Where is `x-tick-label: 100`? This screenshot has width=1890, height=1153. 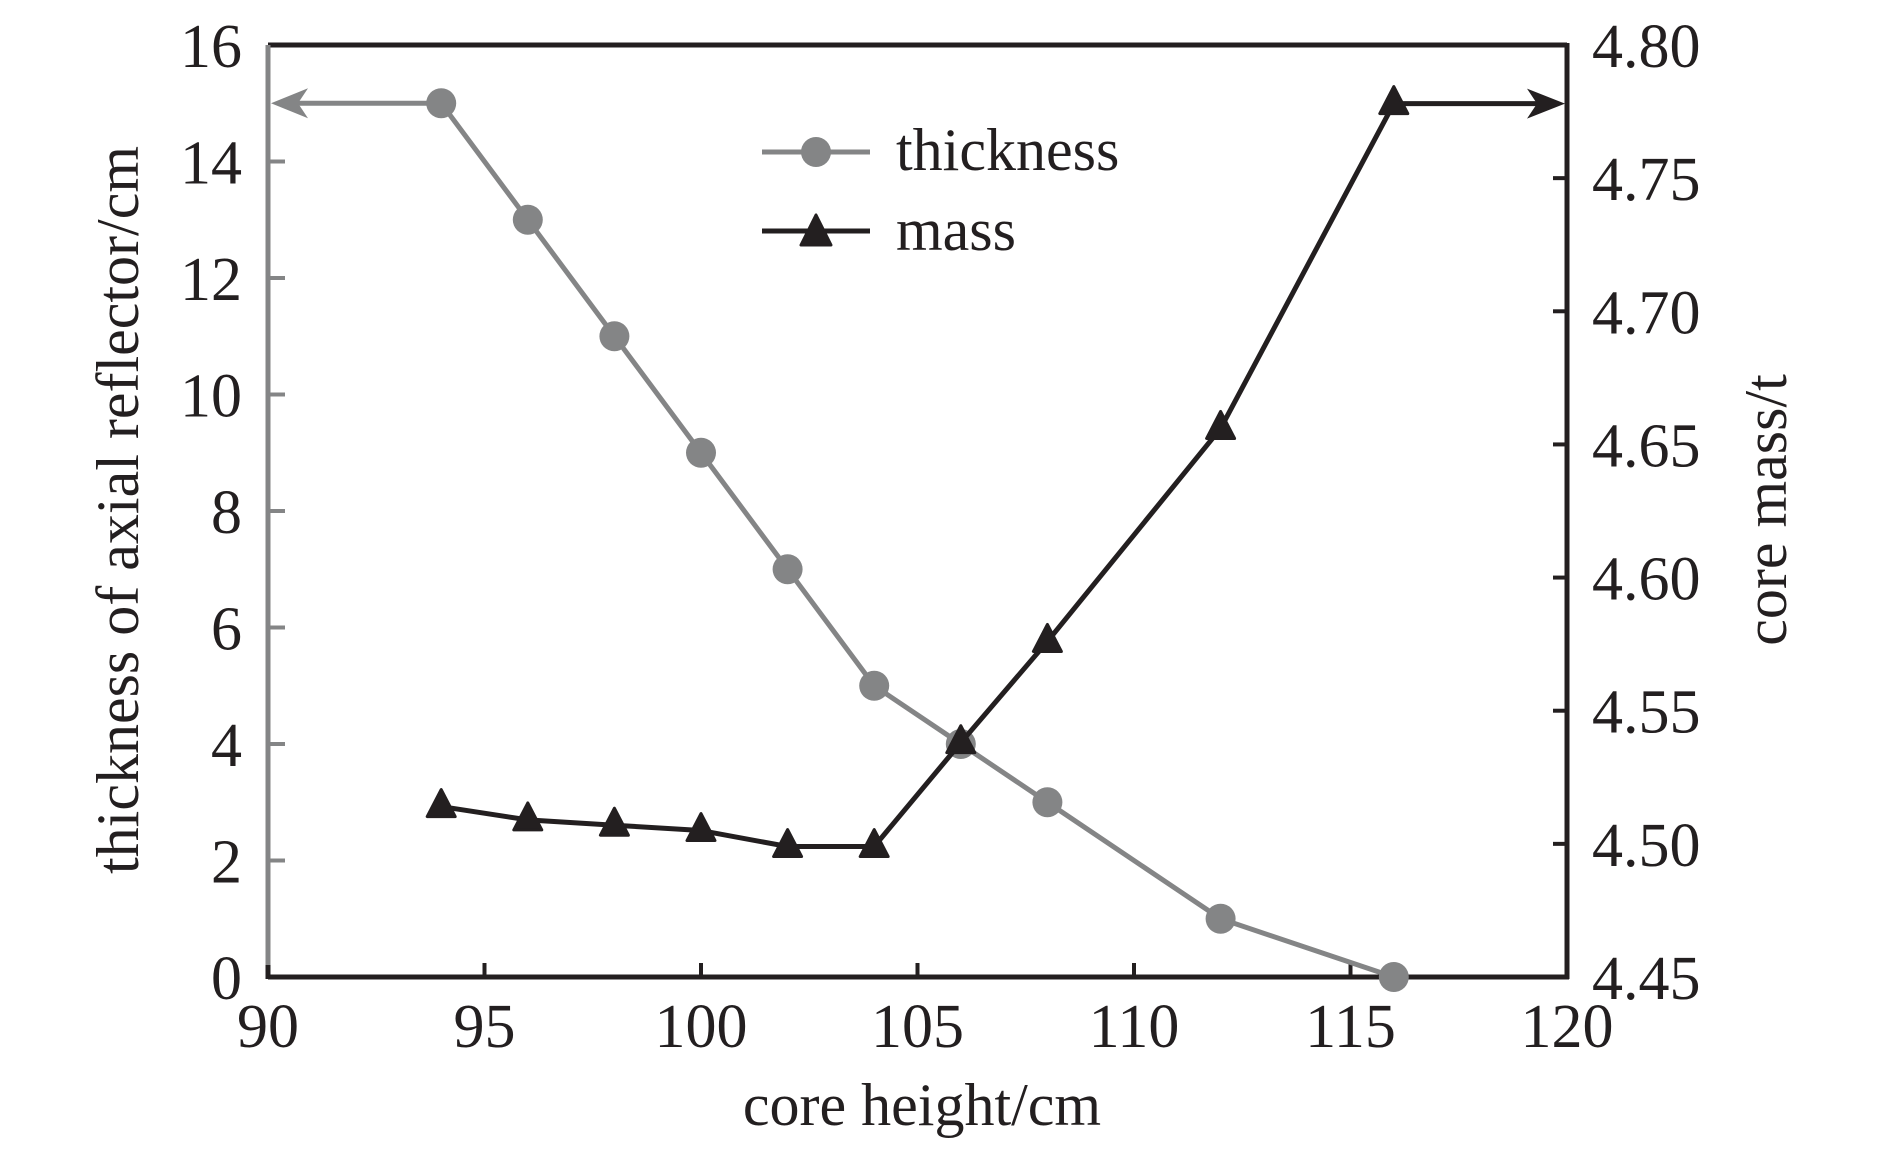 x-tick-label: 100 is located at coordinates (701, 1027).